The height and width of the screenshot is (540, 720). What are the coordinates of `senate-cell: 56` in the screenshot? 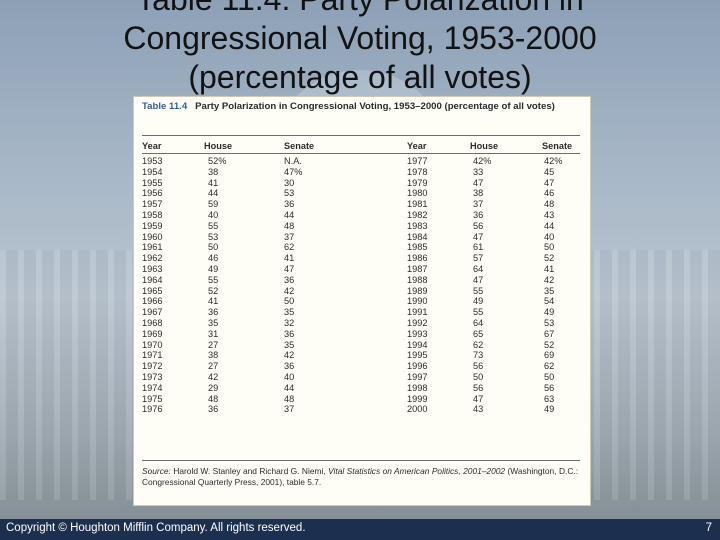 It's located at (549, 387).